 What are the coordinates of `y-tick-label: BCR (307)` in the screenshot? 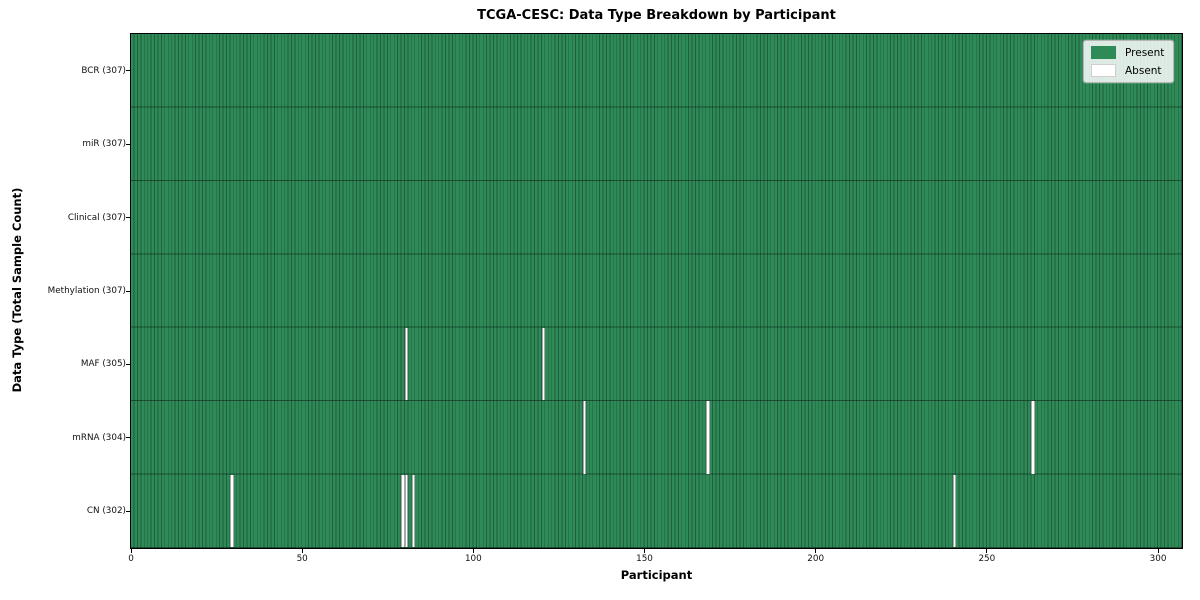 It's located at (103, 70).